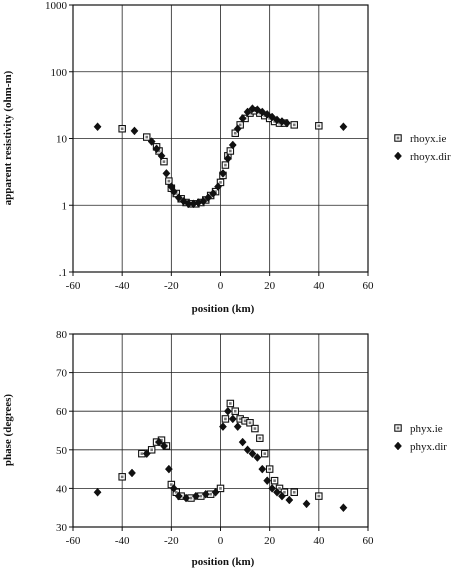  I want to click on resistivity-y-label: apparent resistivity (ohm-m), so click(8, 137).